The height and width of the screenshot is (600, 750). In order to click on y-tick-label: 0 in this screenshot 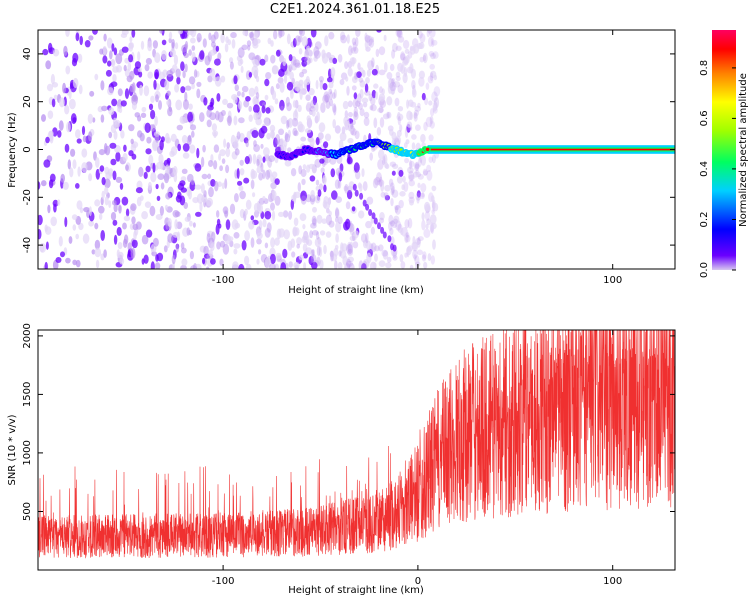, I will do `click(27, 149)`.